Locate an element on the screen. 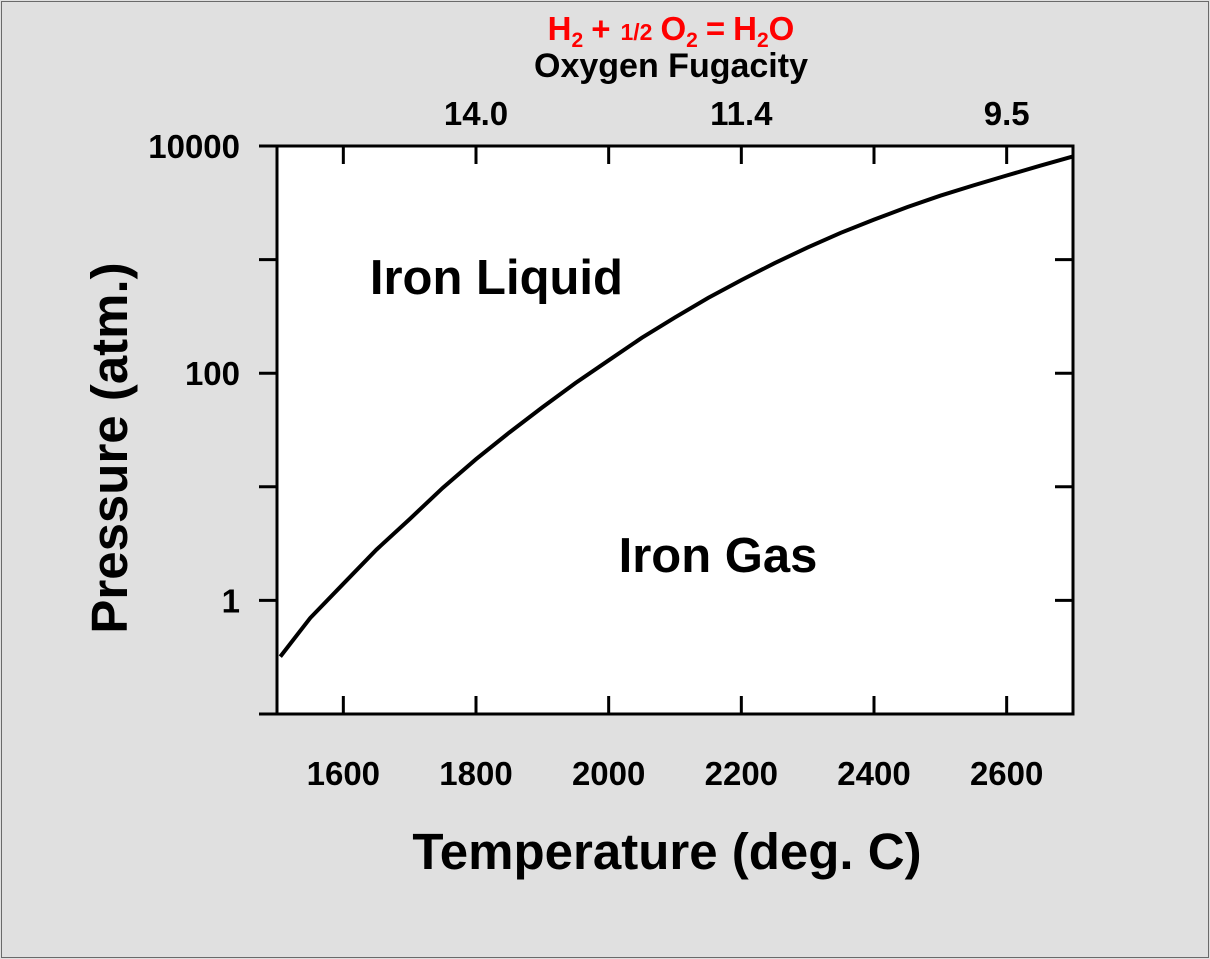 Image resolution: width=1210 pixels, height=959 pixels. reaction-half: 1/2 is located at coordinates (636, 32).